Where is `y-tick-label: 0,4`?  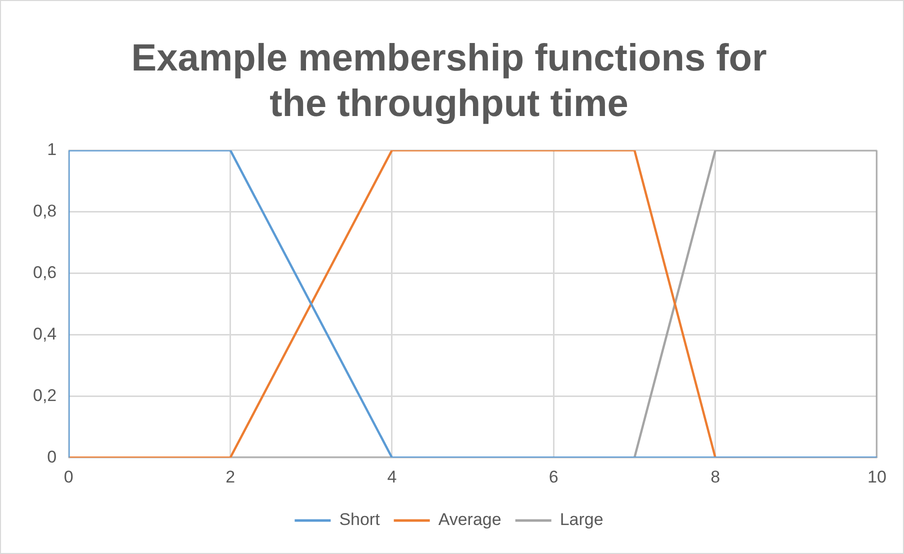
y-tick-label: 0,4 is located at coordinates (44, 334).